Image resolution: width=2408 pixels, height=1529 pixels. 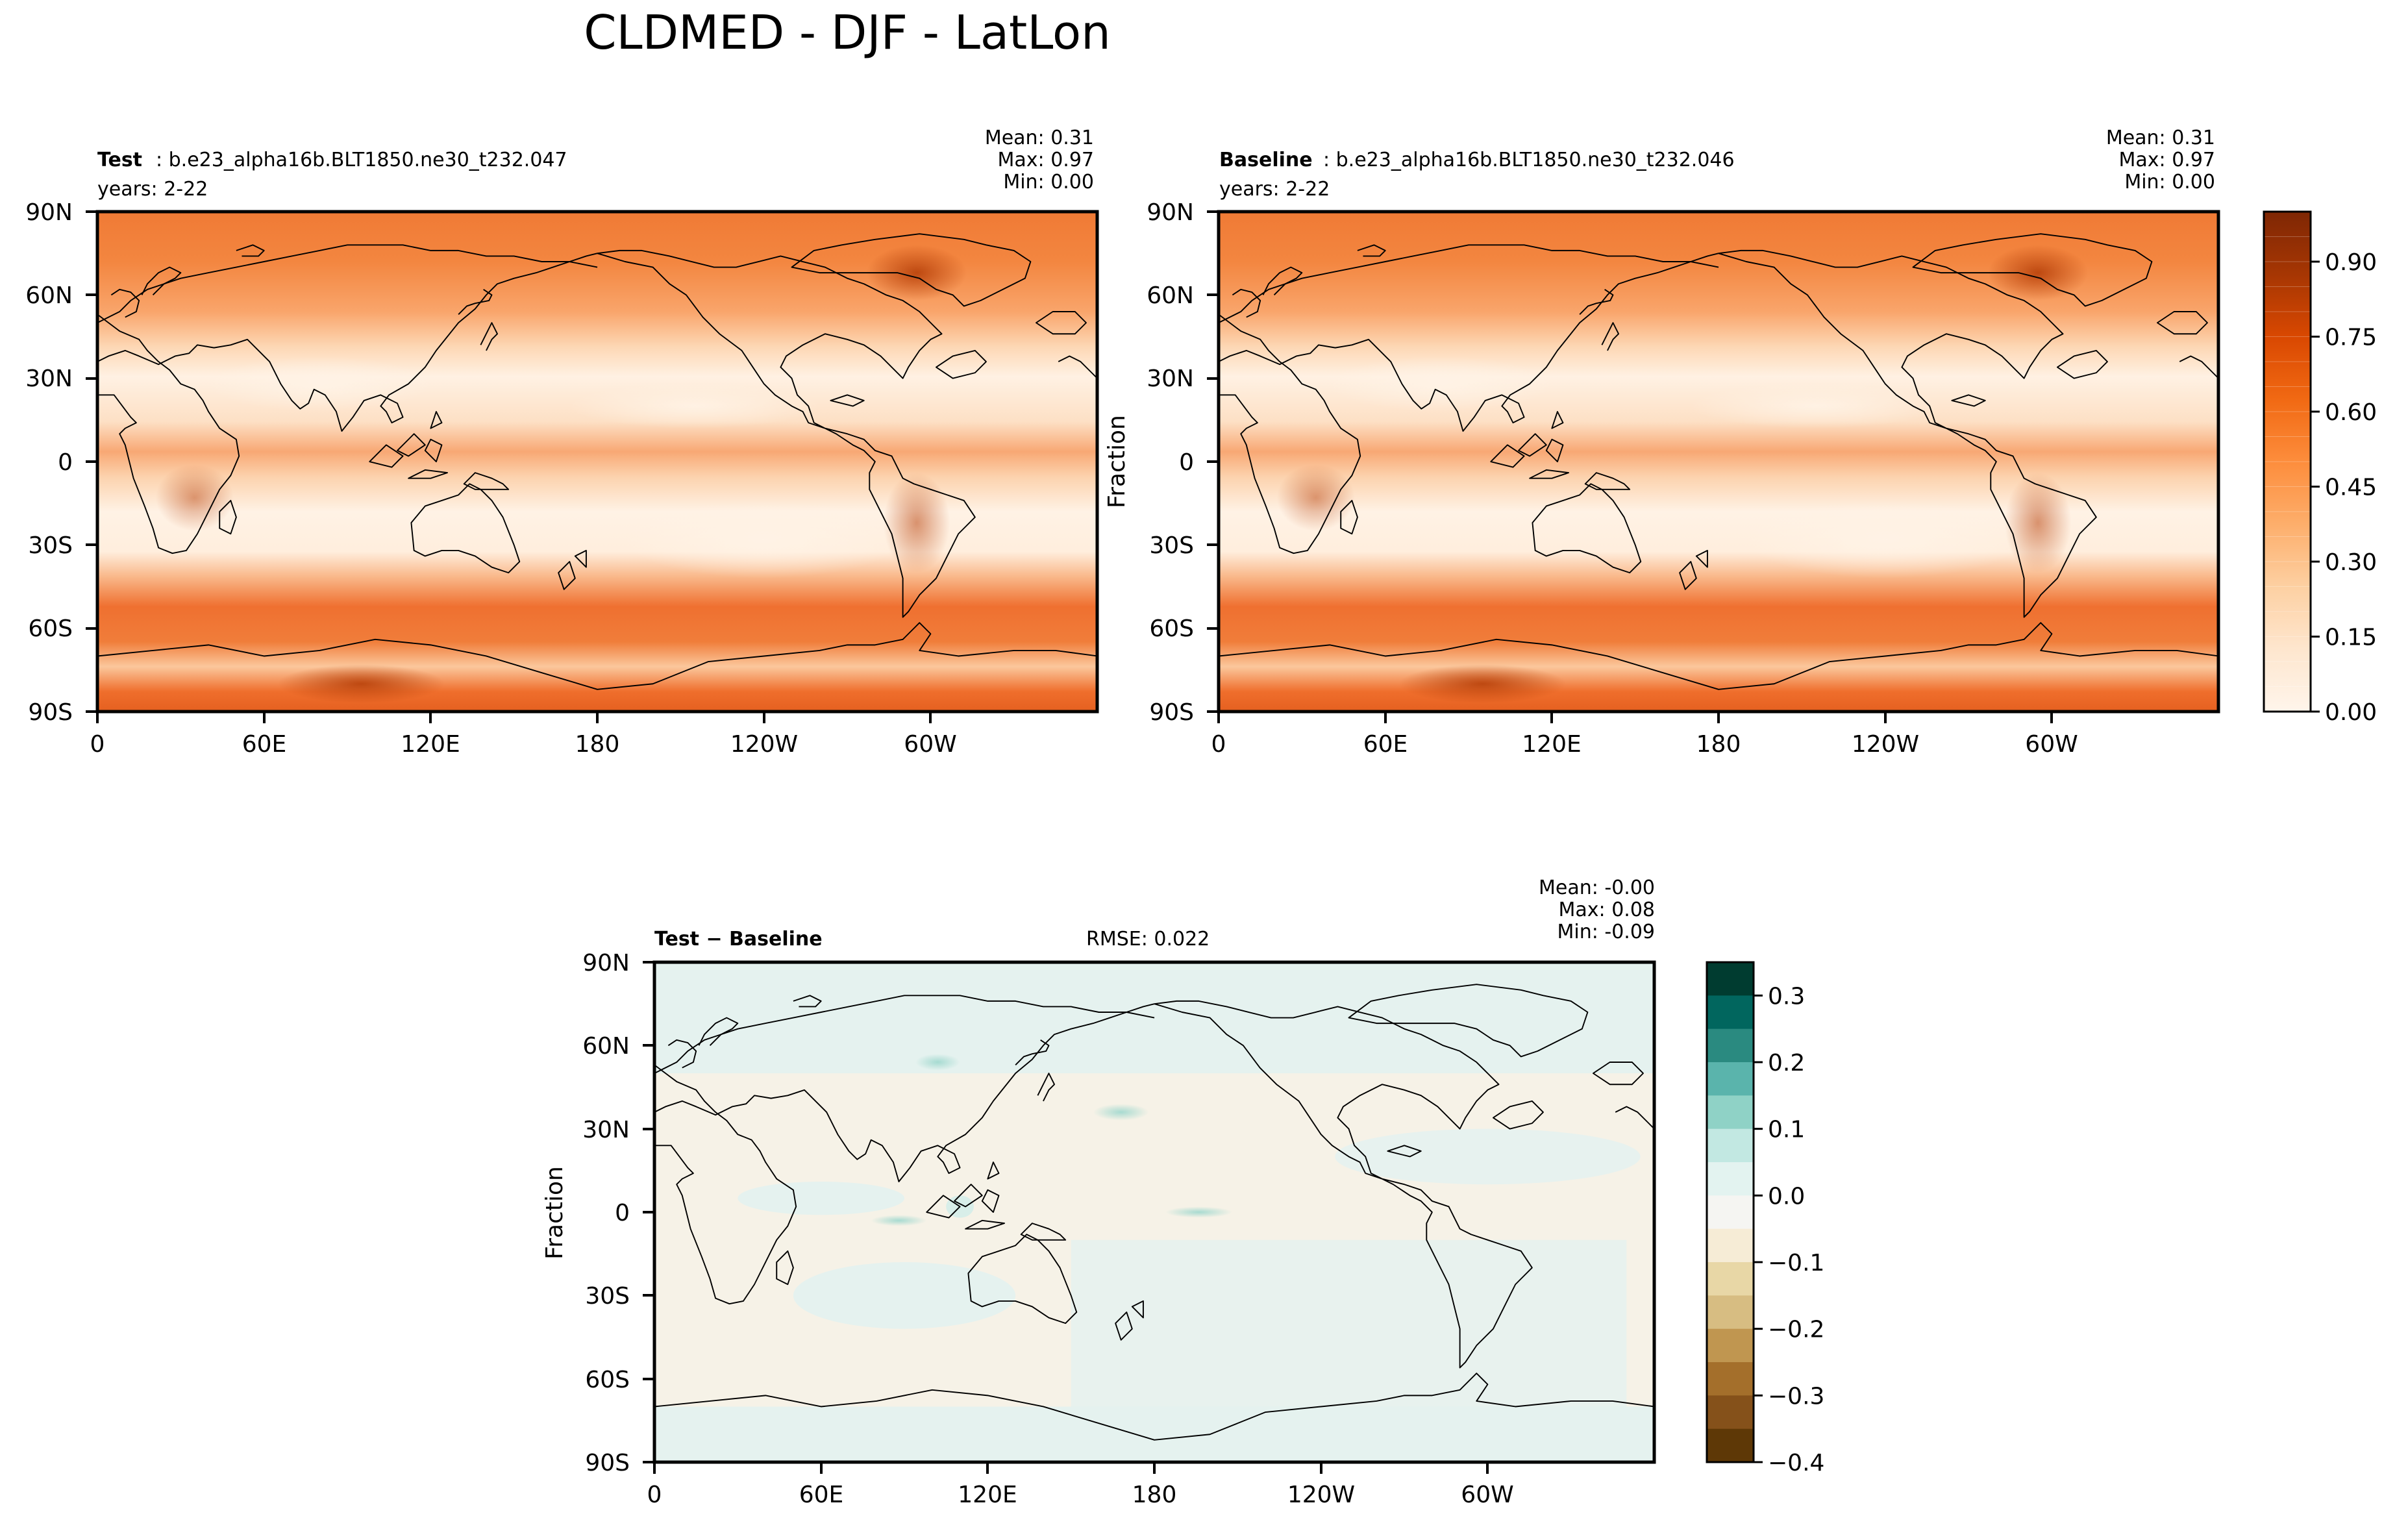 I want to click on diff-lat-axis: 90N 60N 30N 0 30S 60S 90S, so click(x=606, y=1213).